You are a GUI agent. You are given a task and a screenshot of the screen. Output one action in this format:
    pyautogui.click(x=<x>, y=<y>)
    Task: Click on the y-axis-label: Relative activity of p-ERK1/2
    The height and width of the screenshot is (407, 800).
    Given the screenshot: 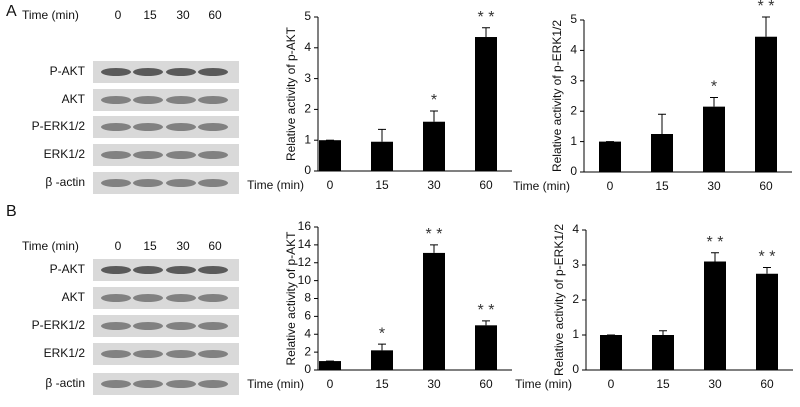 What is the action you would take?
    pyautogui.click(x=557, y=96)
    